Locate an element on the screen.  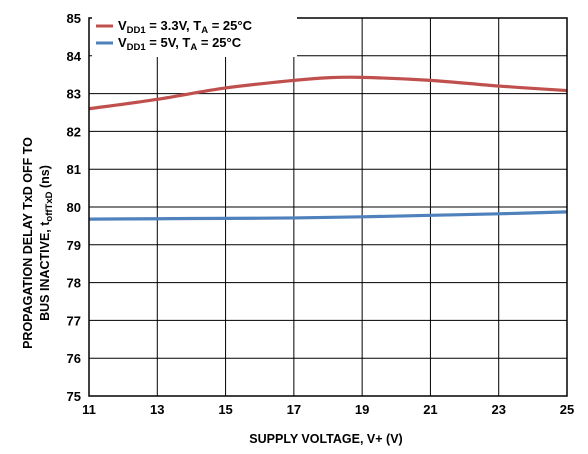
y-axis-label-line1: PROPAGATION DELAY TxD OFF TO is located at coordinates (28, 243).